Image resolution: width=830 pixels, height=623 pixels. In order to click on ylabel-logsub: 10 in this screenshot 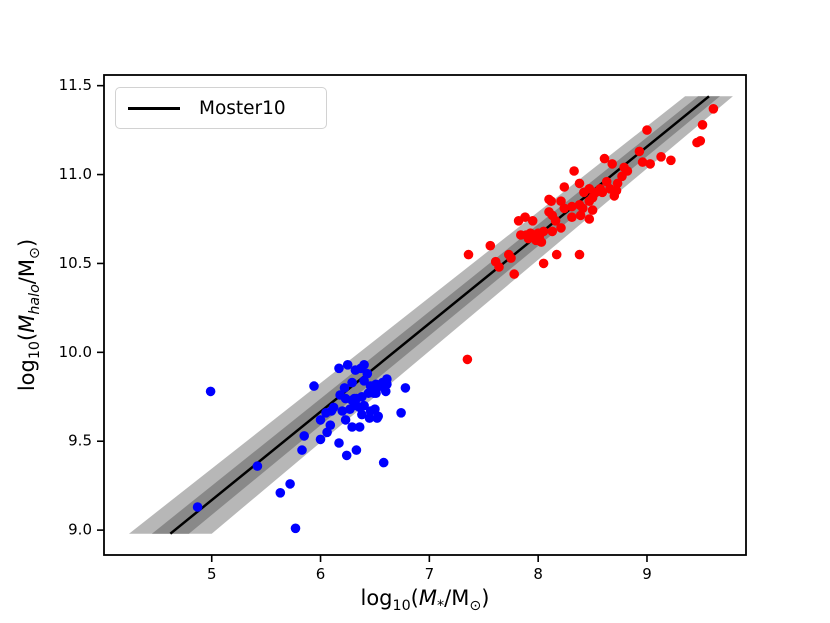, I will do `click(35, 350)`.